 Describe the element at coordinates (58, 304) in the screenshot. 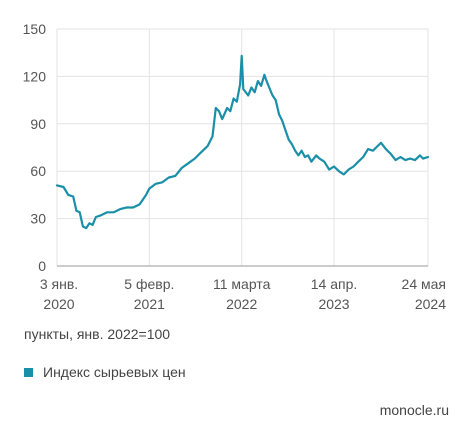

I see `x-tick-label-year: 2020` at that location.